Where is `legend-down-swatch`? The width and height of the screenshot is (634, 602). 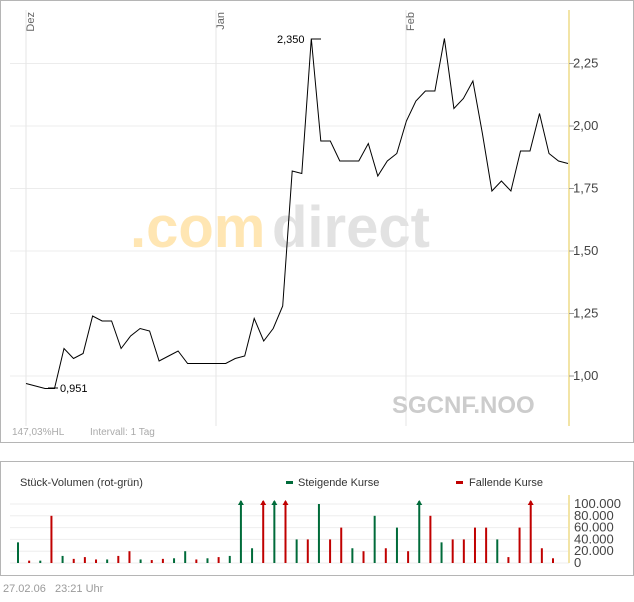 legend-down-swatch is located at coordinates (459, 482).